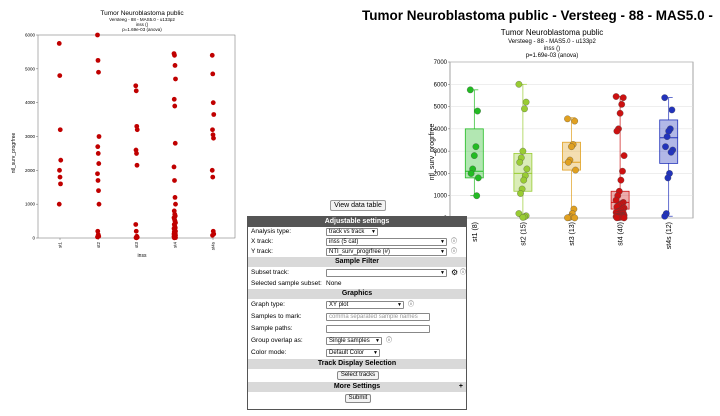  What do you see at coordinates (270, 272) in the screenshot?
I see `subset-track-label: Subset track:` at bounding box center [270, 272].